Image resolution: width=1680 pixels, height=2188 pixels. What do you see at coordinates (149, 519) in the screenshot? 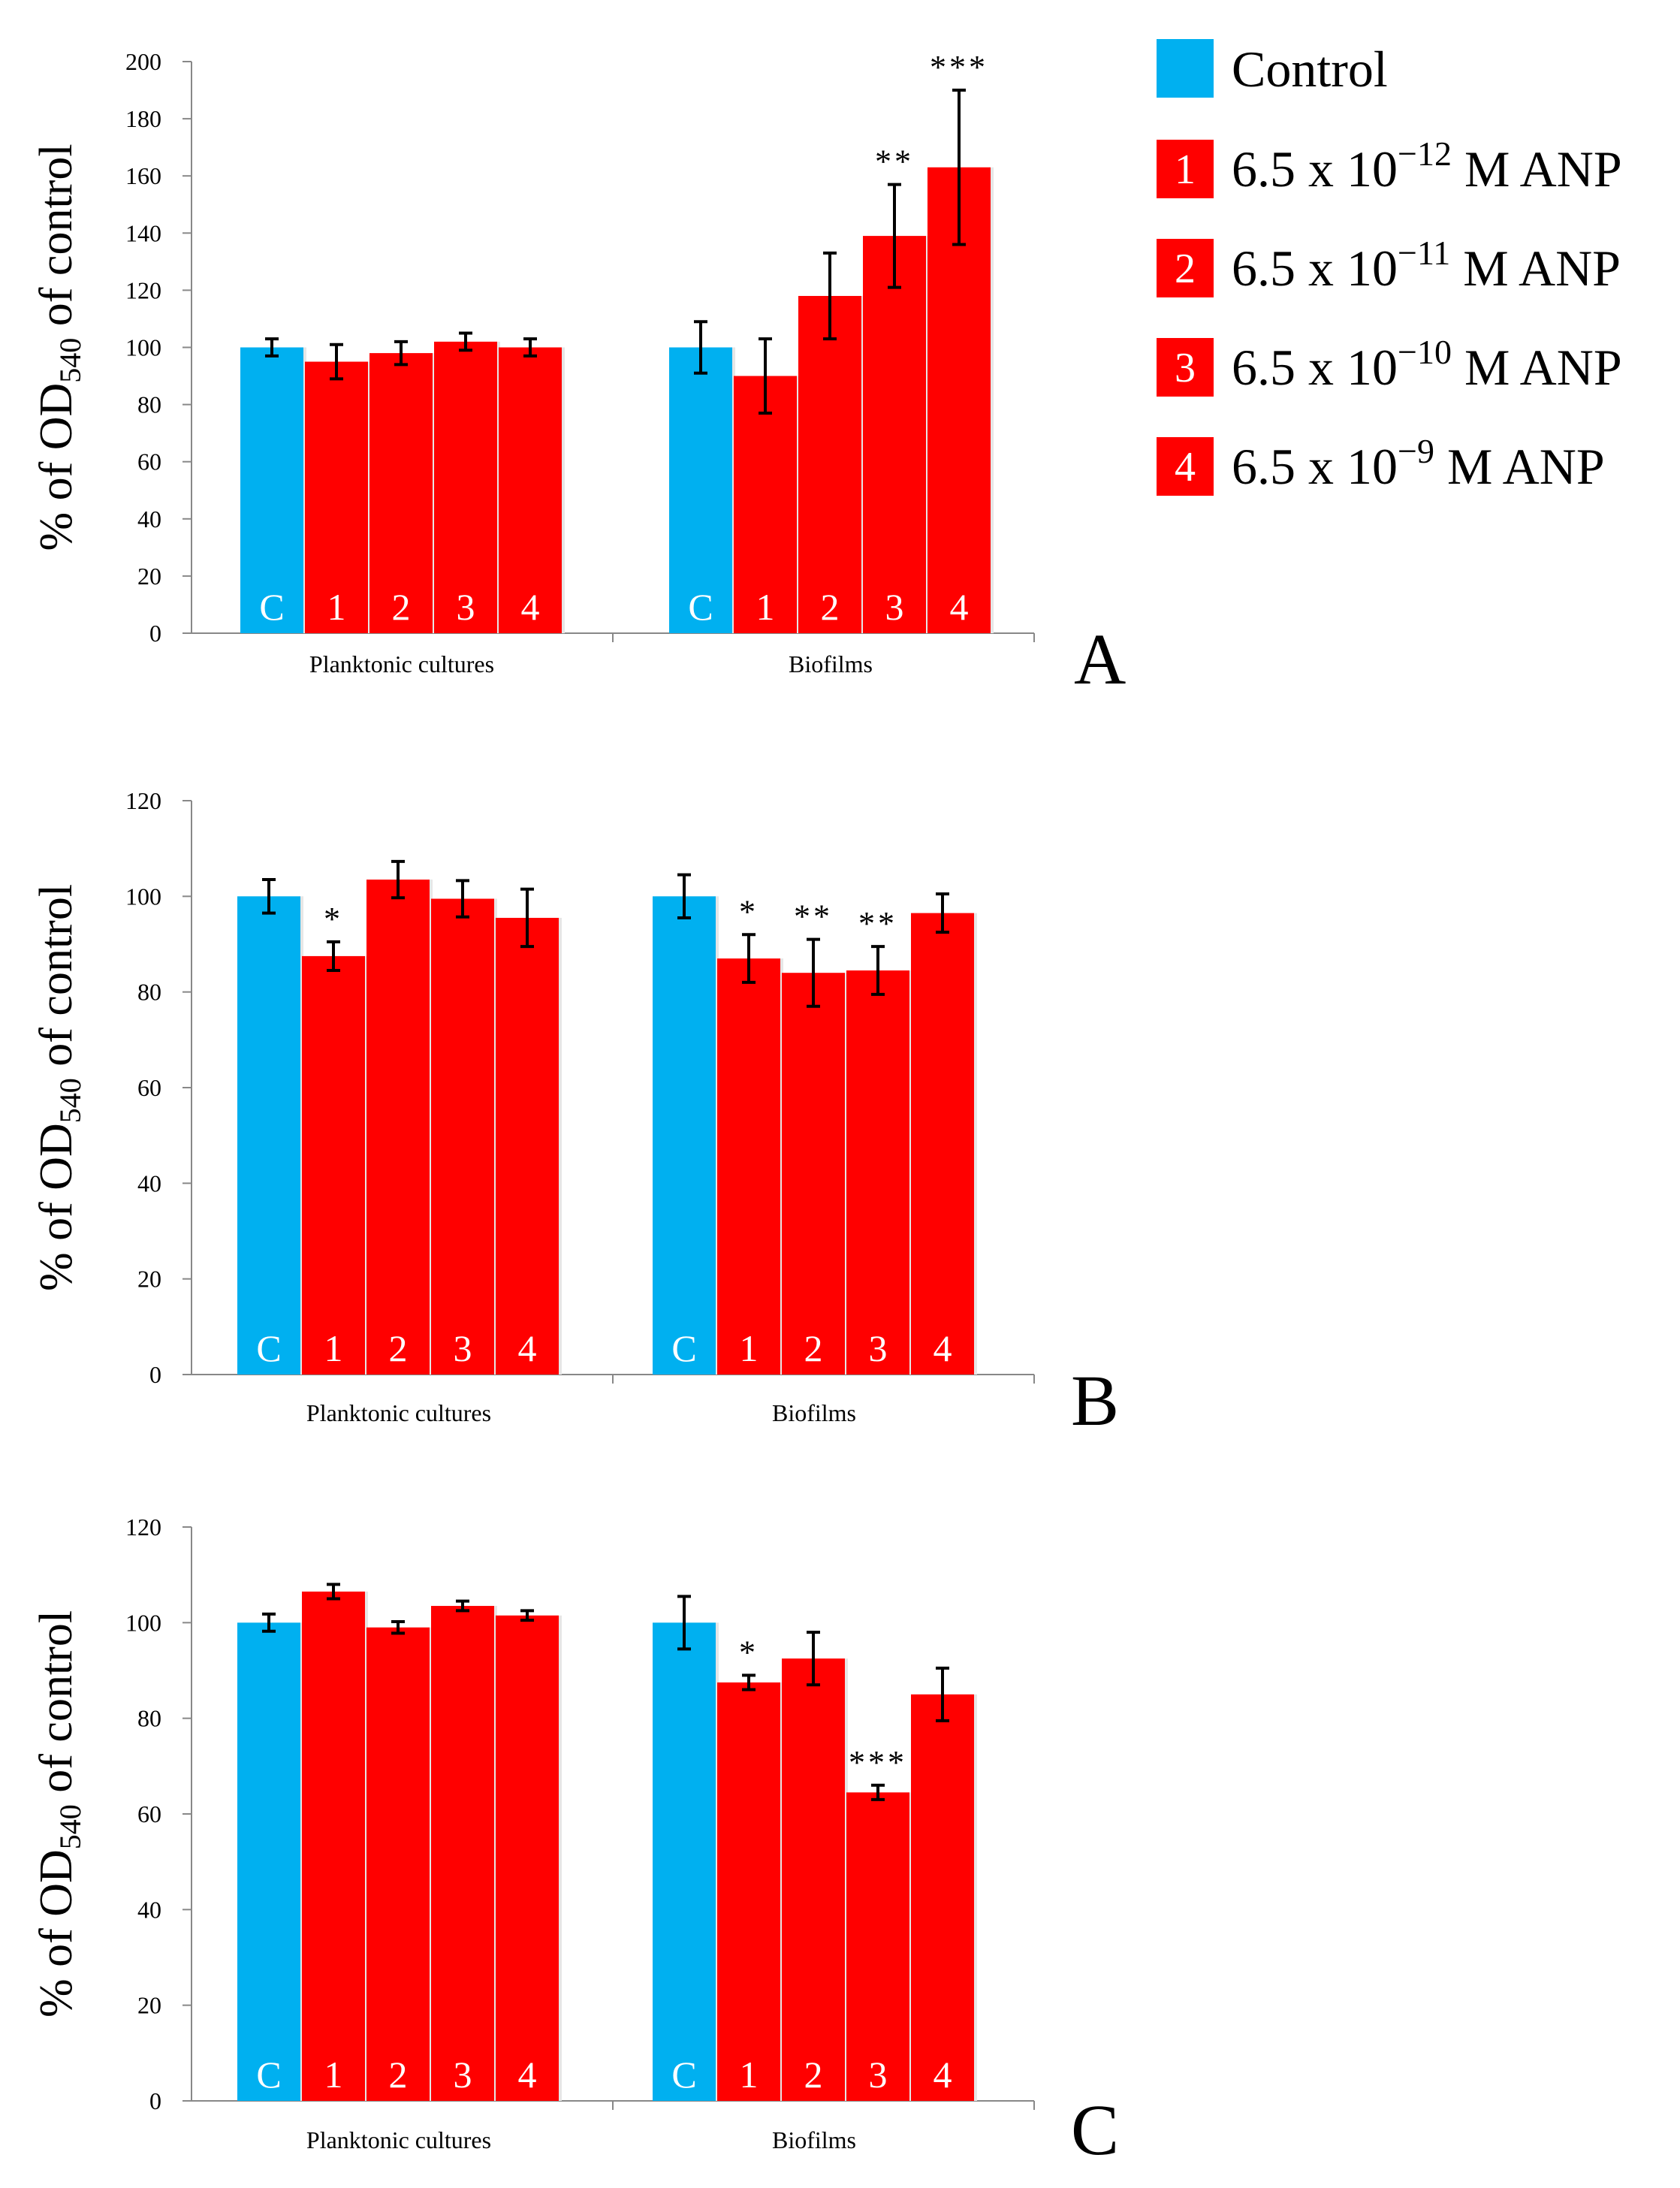
I see `y-tick-label: 40` at bounding box center [149, 519].